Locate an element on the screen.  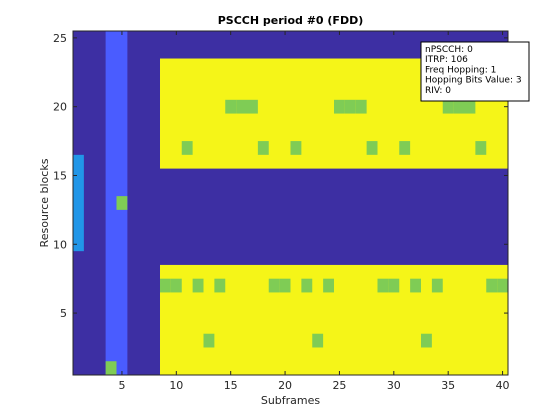
y-tick-label: 10 is located at coordinates (60, 244).